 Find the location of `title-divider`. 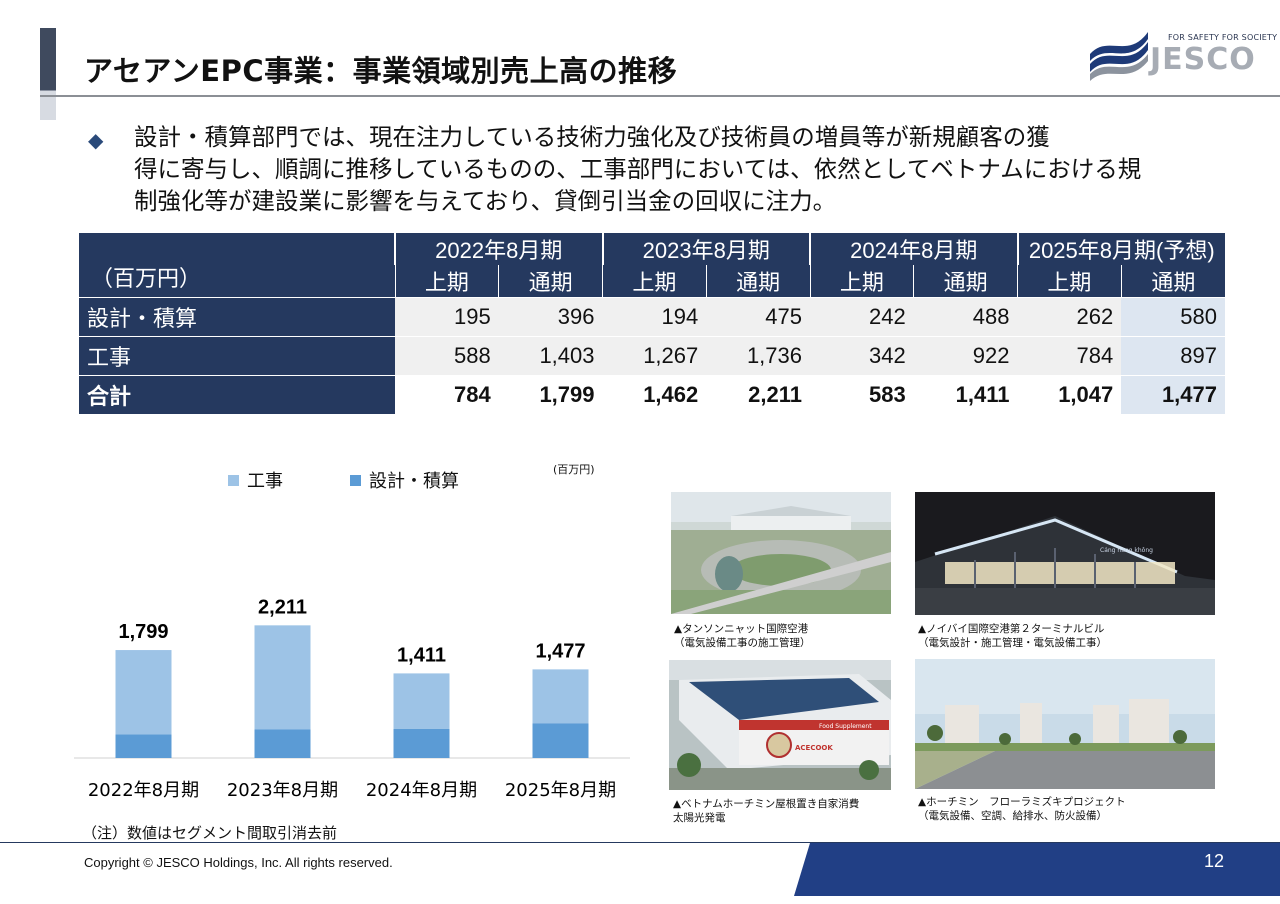

title-divider is located at coordinates (660, 96).